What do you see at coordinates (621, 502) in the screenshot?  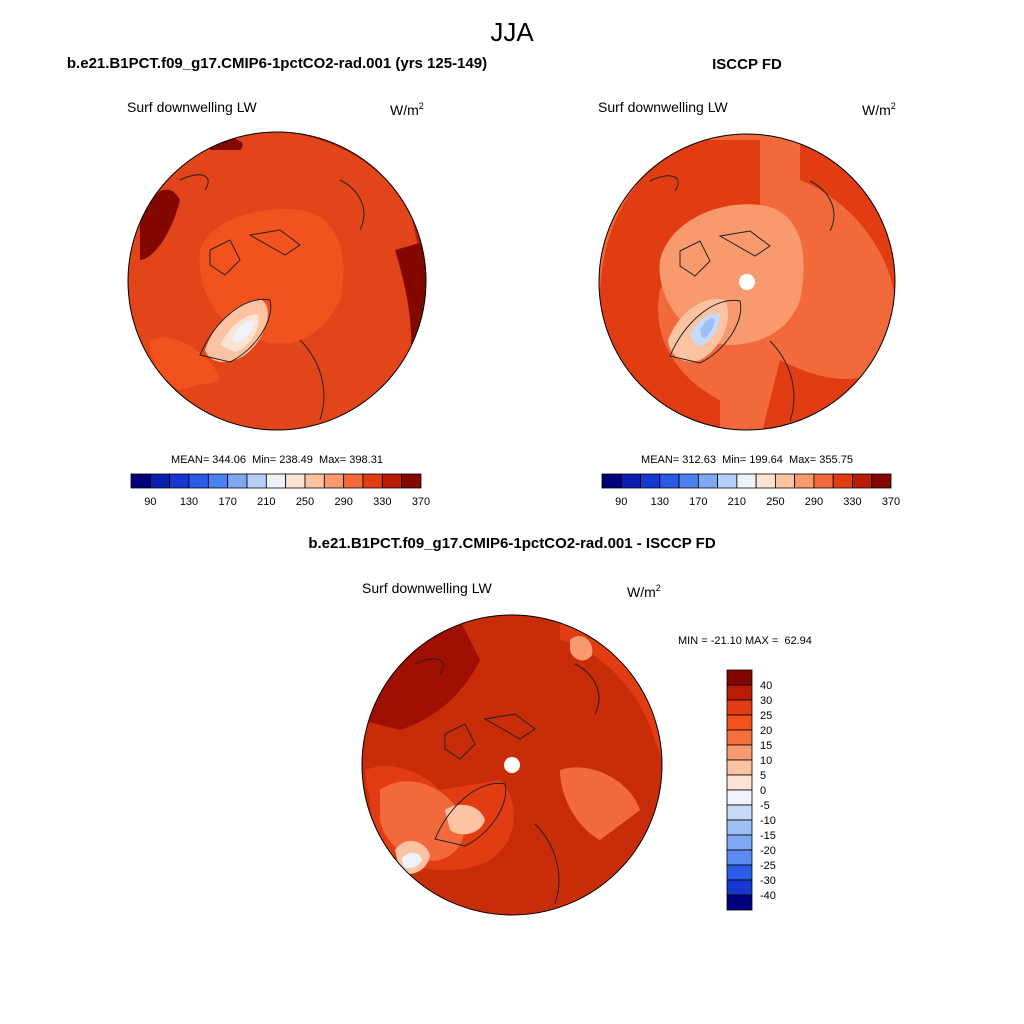 I see `colorbar-label: 90` at bounding box center [621, 502].